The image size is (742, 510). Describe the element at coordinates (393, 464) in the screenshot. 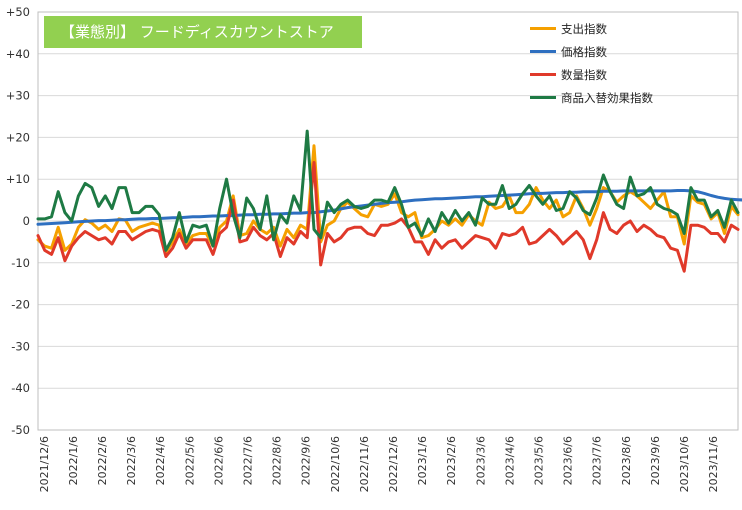

I see `x-tick-label: 2022/12/6` at that location.